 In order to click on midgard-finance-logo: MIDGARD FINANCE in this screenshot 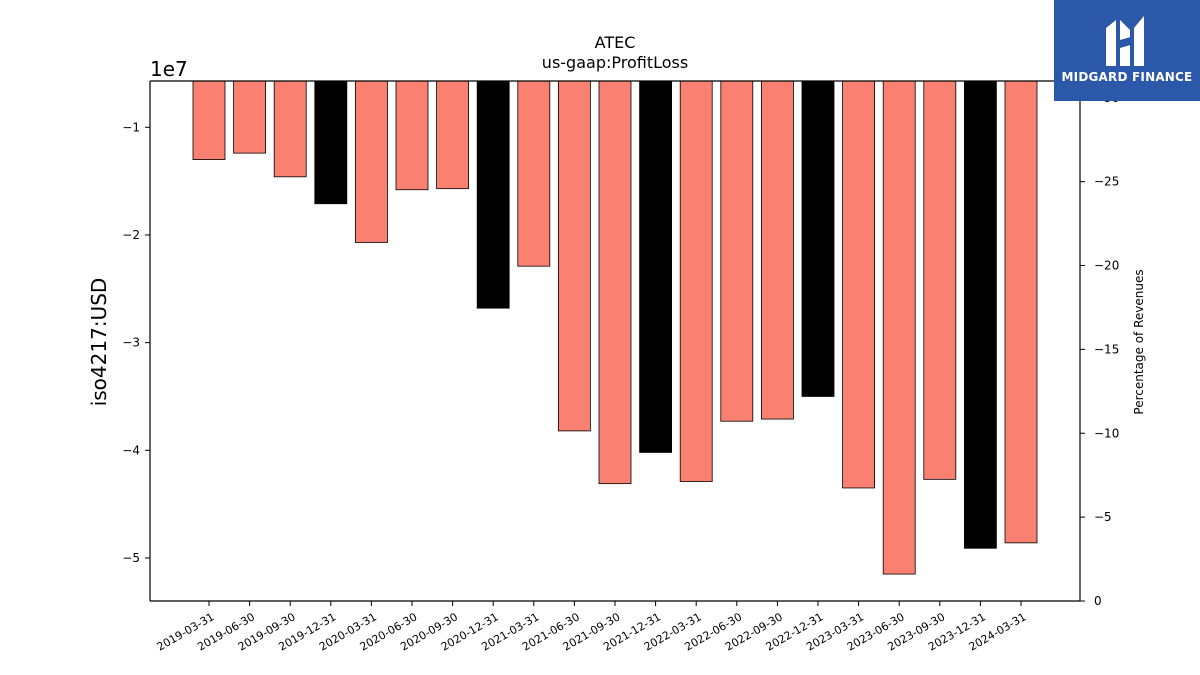, I will do `click(1127, 50)`.